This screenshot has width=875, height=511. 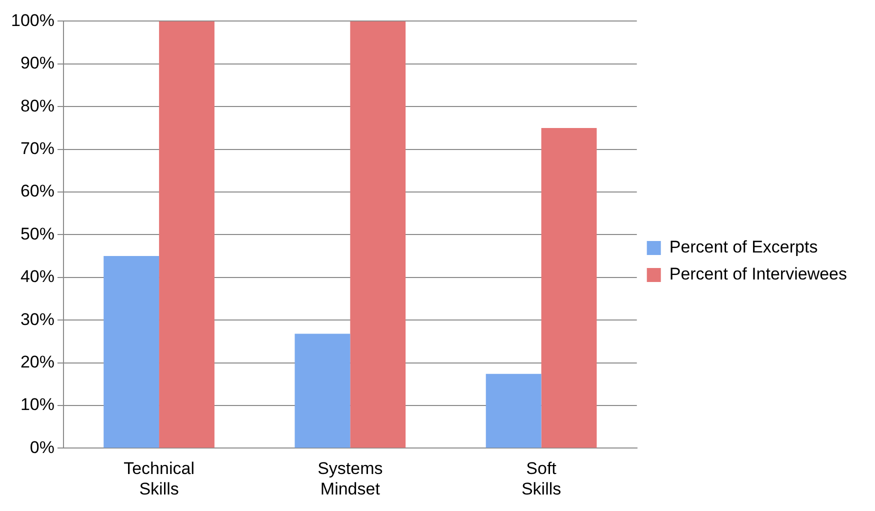 I want to click on x-tick-label: Technical Skills, so click(x=159, y=478).